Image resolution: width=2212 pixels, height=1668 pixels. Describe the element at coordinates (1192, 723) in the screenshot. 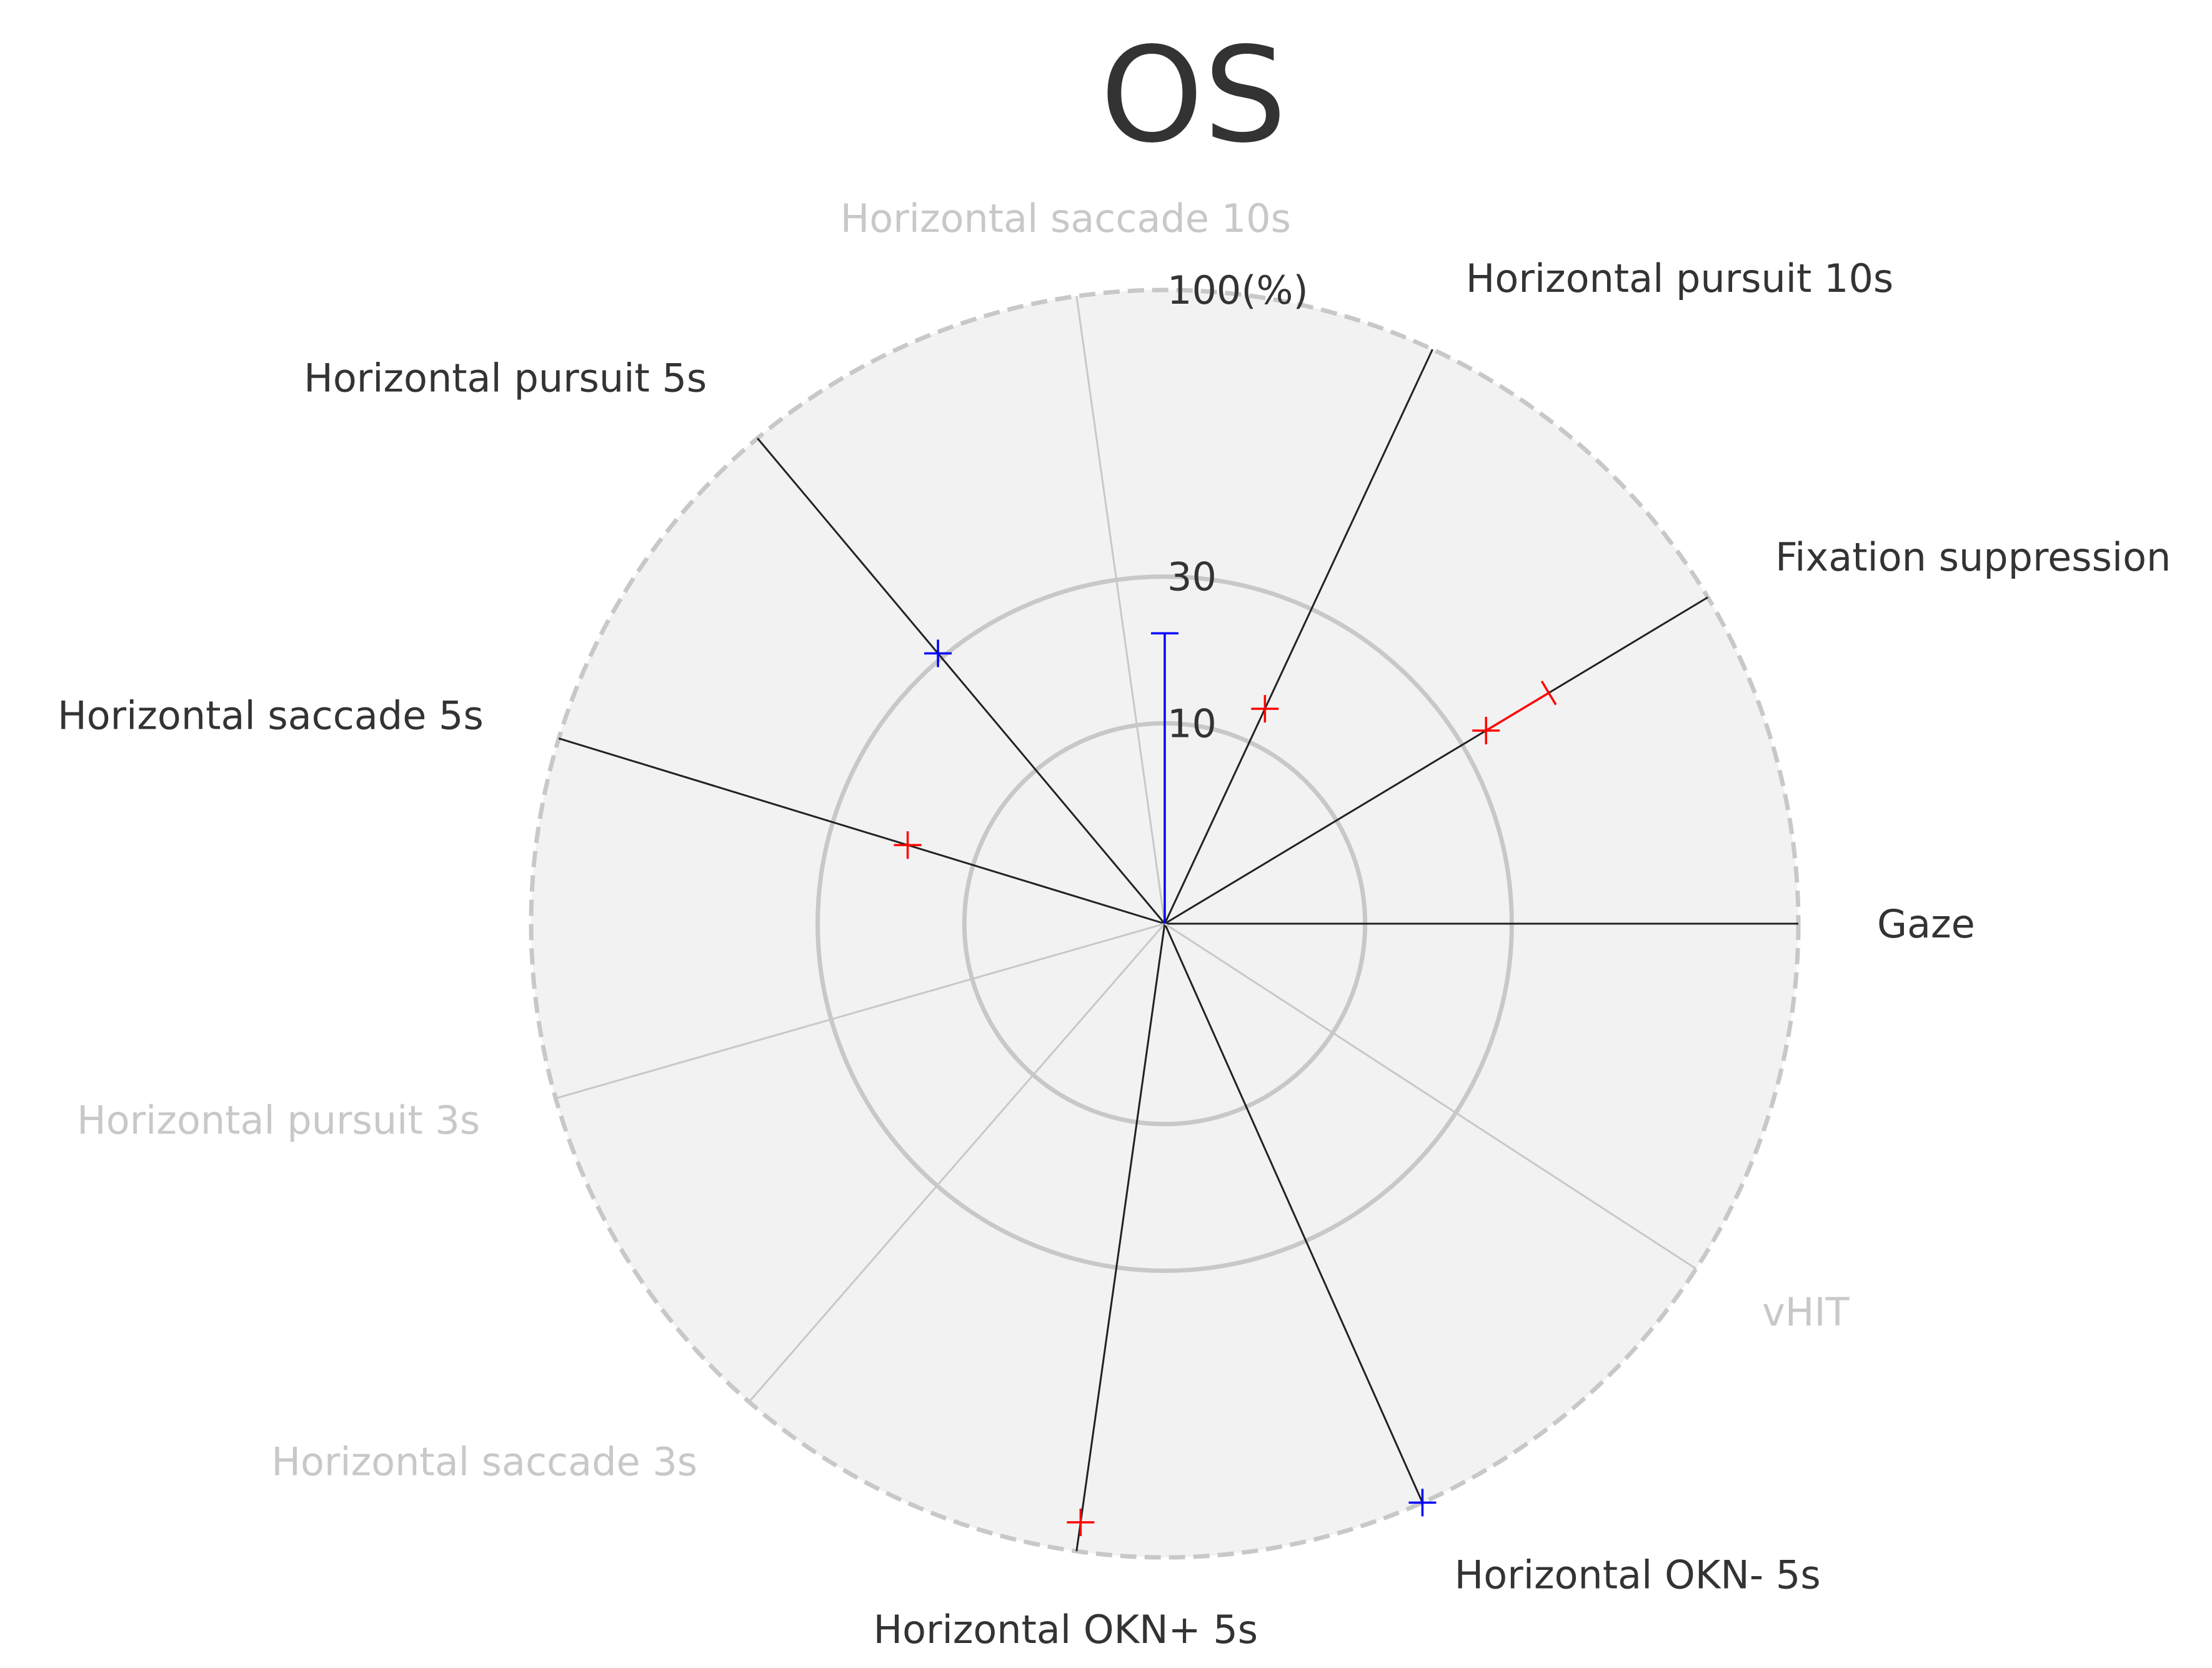

I see `r-tick-label: 10` at that location.